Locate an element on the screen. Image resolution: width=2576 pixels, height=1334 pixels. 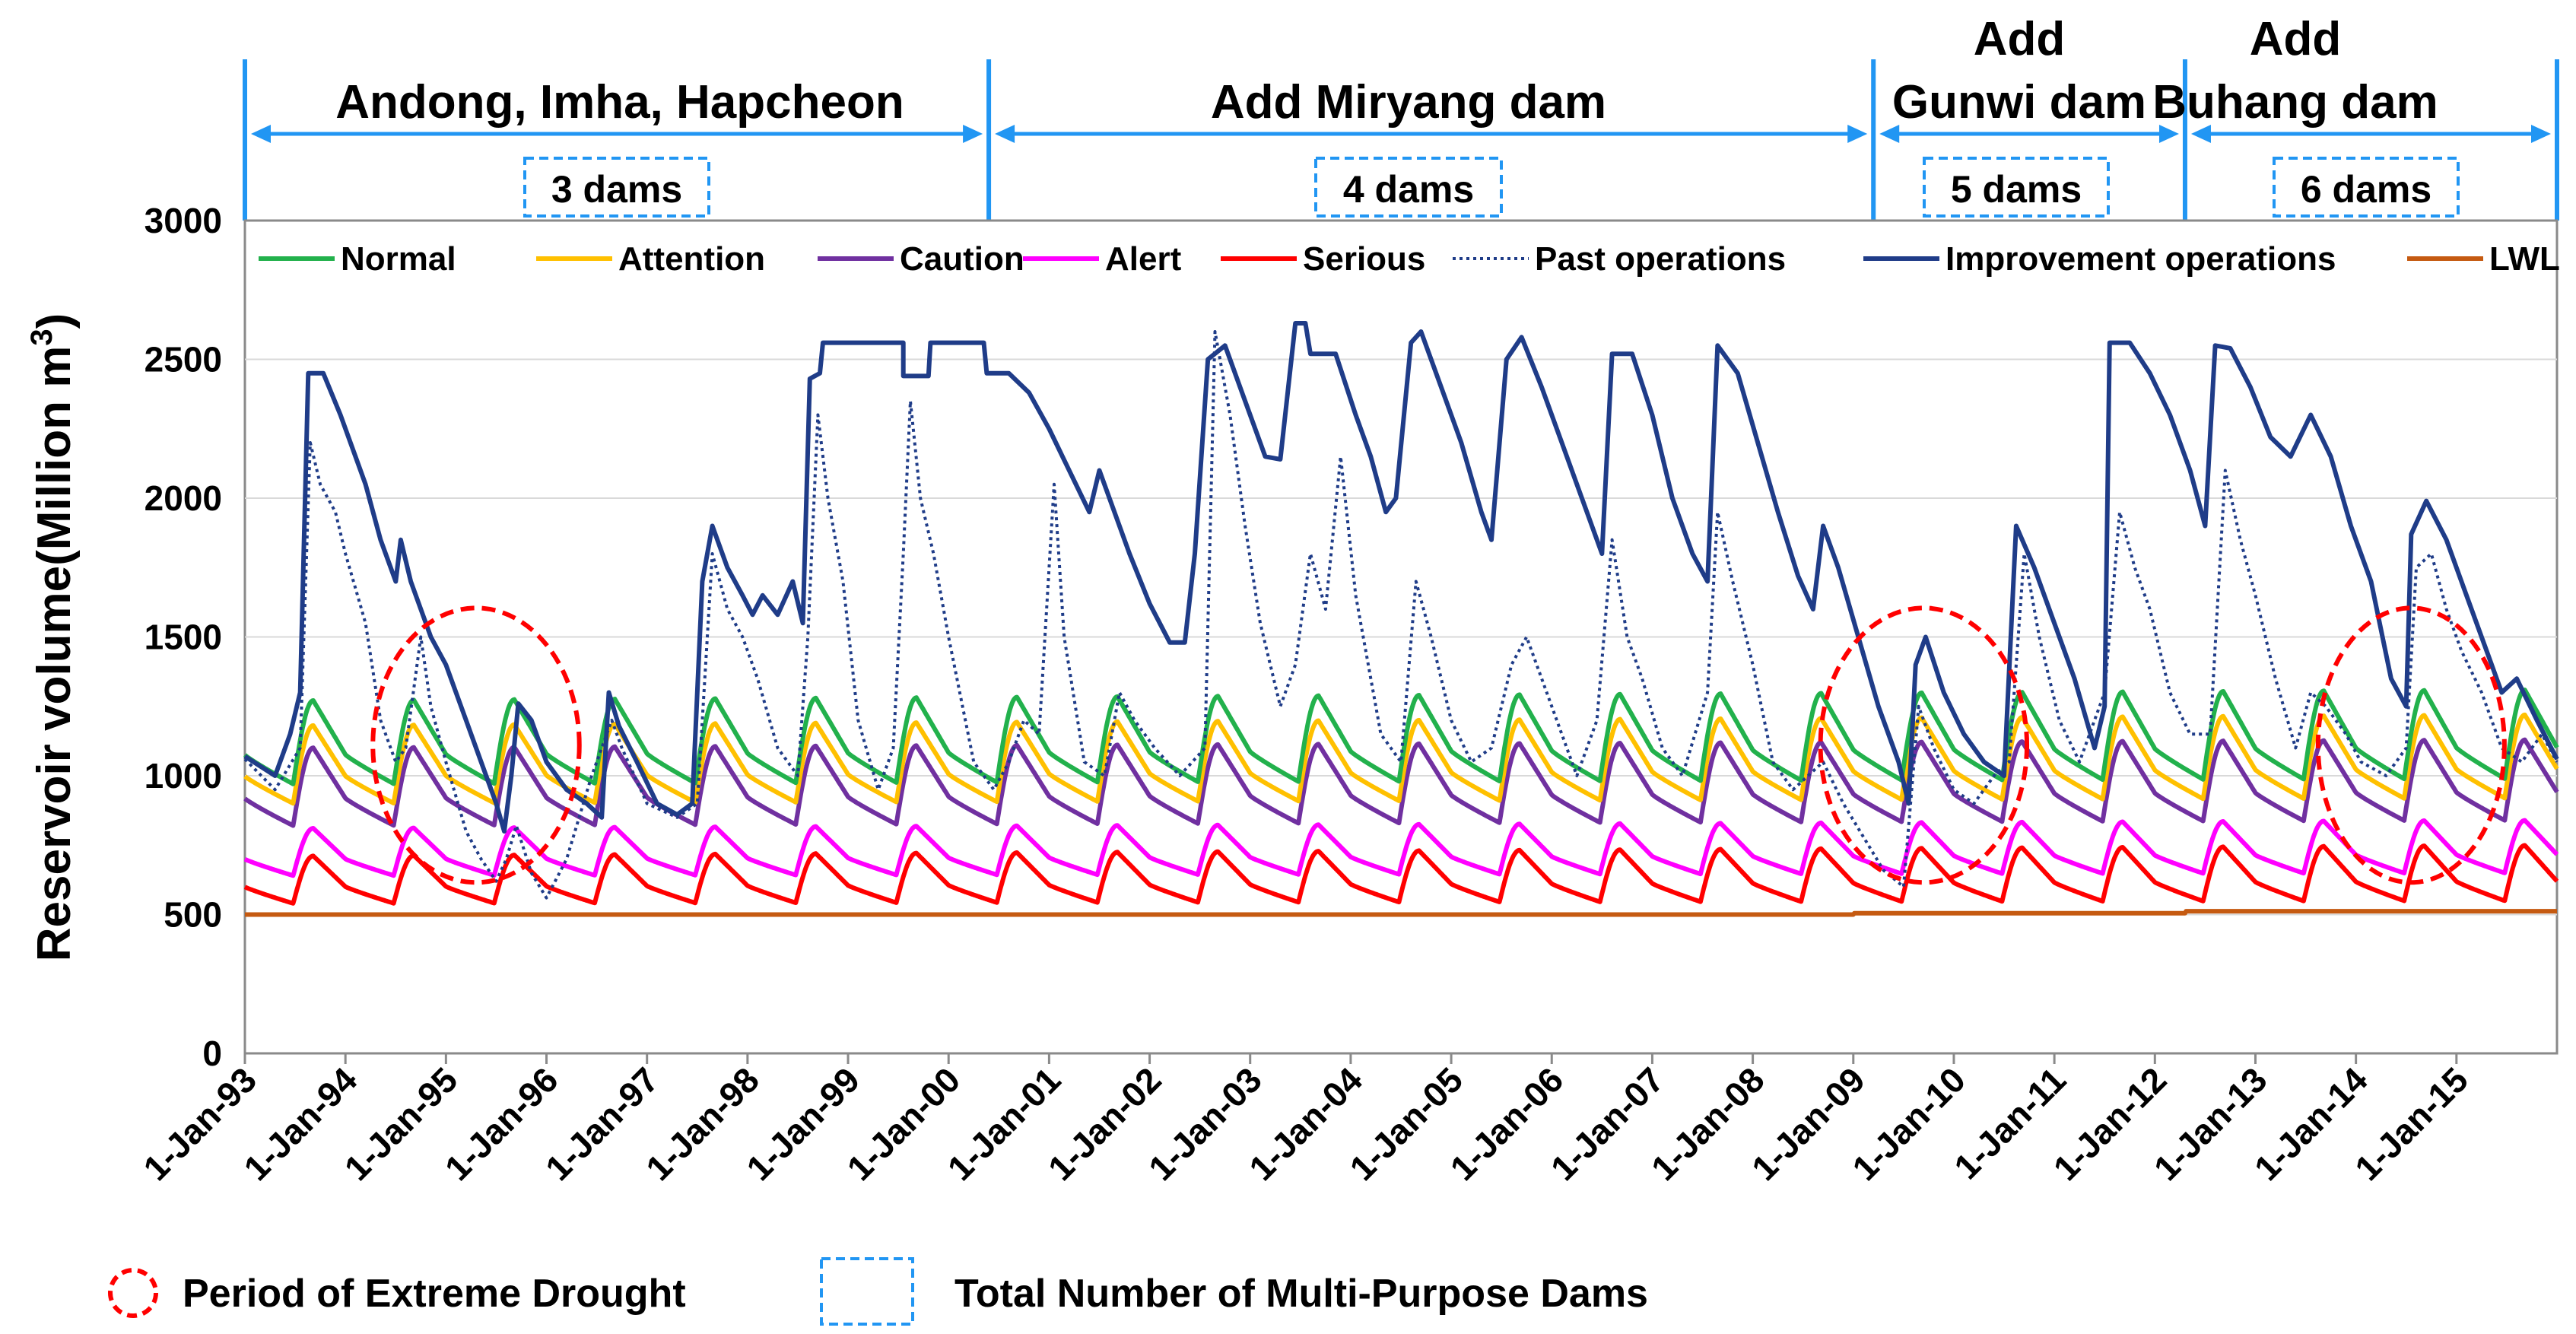
dams-label-1: 4 dams is located at coordinates (1408, 189).